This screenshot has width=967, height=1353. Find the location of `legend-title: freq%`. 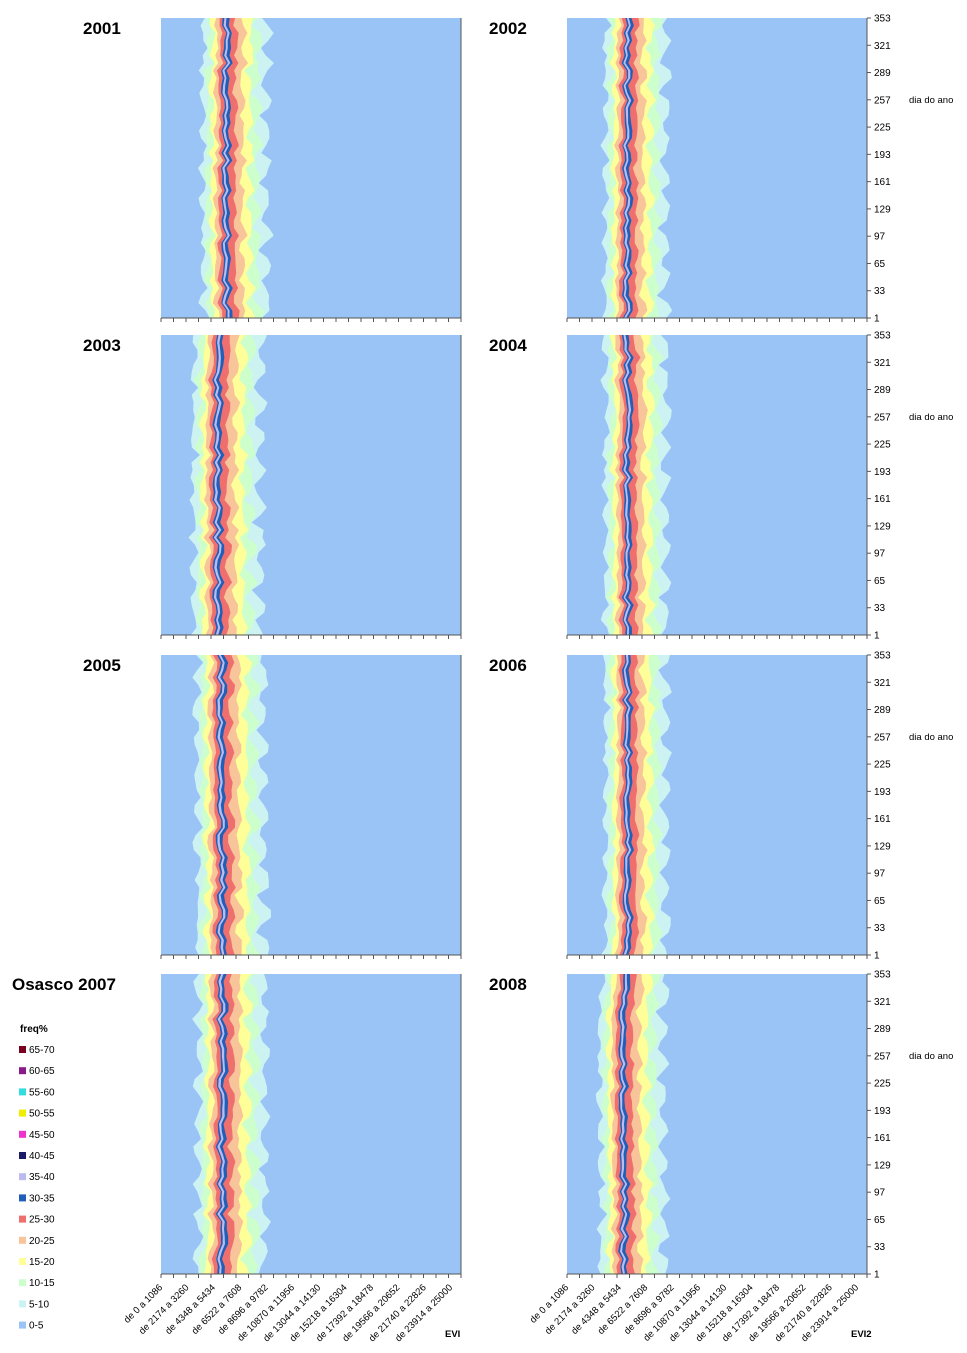

legend-title: freq% is located at coordinates (34, 1029).